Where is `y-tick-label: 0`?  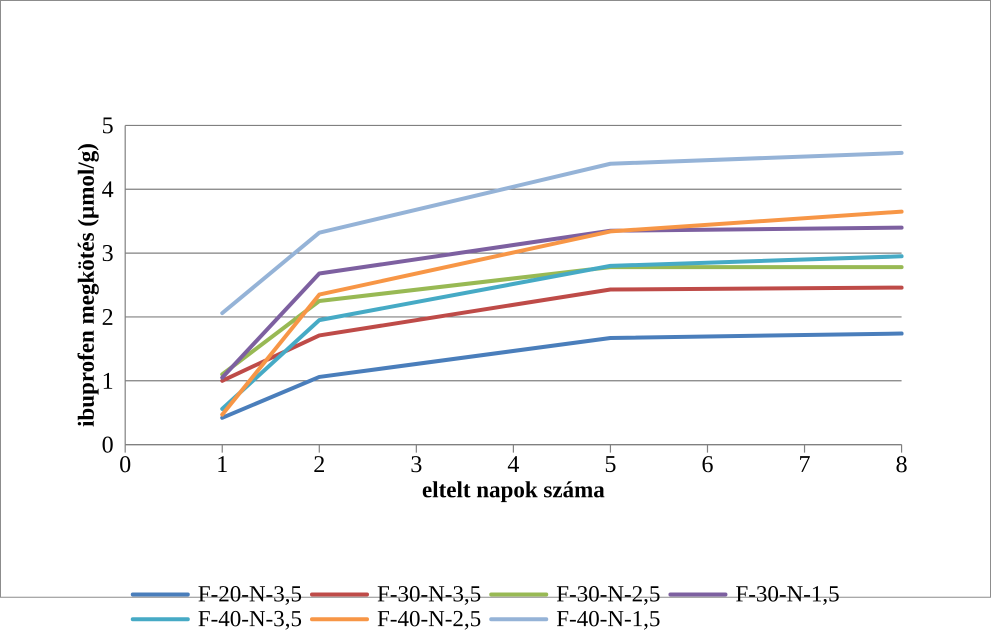
y-tick-label: 0 is located at coordinates (107, 444).